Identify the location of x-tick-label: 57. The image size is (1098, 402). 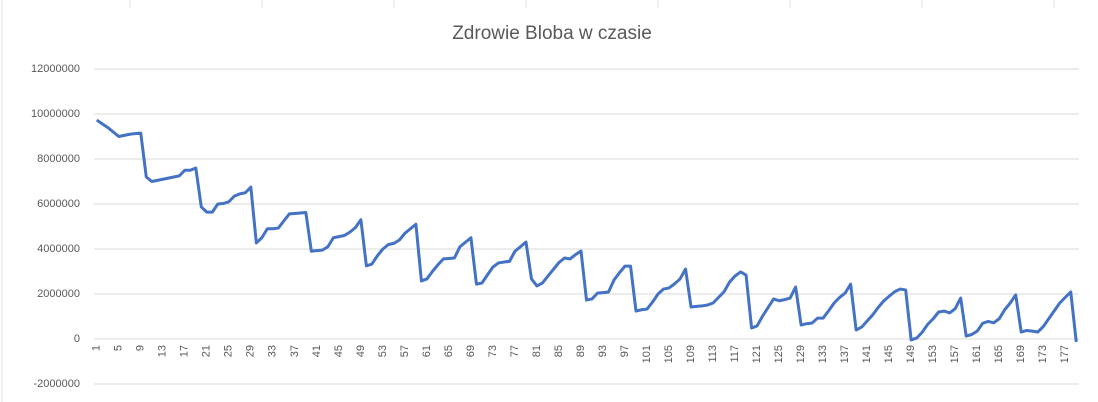
(405, 351).